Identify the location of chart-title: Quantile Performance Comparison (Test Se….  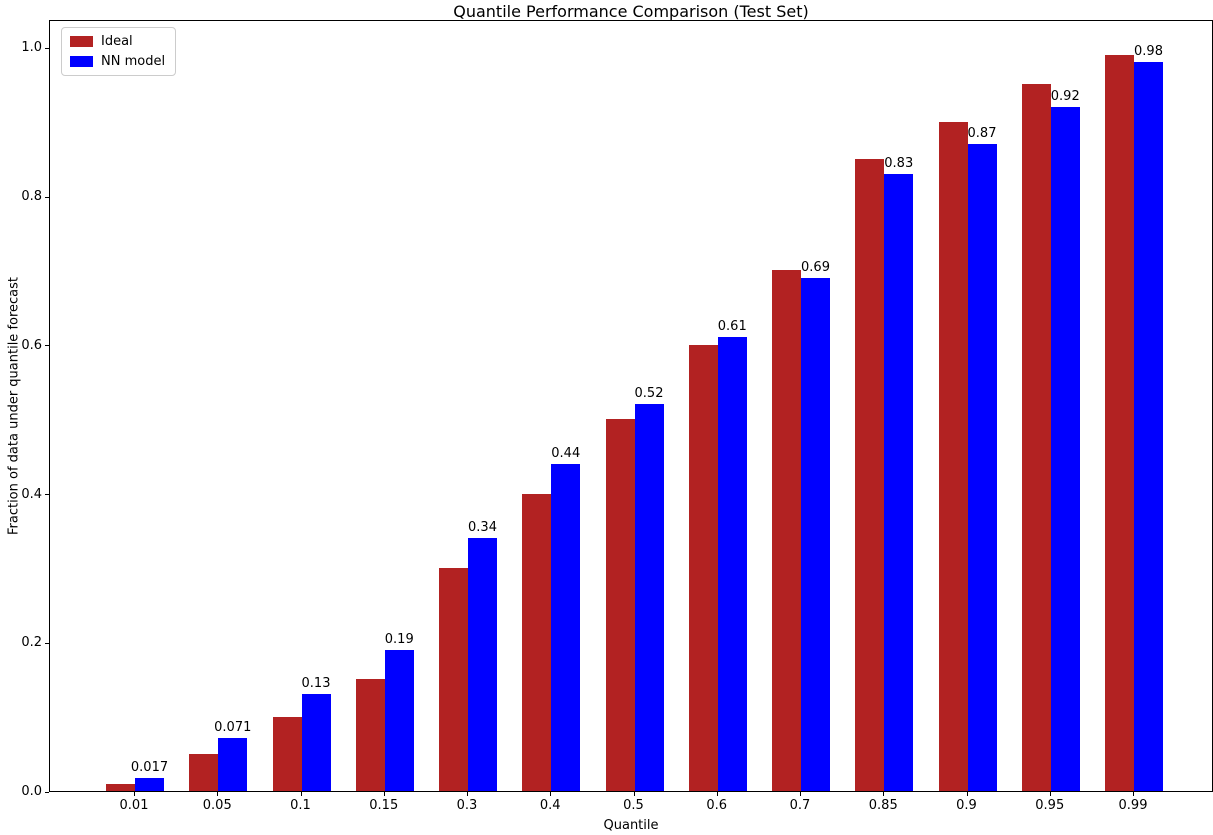
(631, 11).